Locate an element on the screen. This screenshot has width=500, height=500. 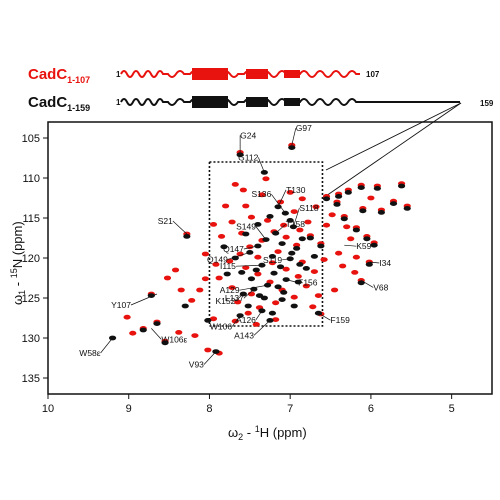
construct-start-1-107: 1 is located at coordinates (118, 74).